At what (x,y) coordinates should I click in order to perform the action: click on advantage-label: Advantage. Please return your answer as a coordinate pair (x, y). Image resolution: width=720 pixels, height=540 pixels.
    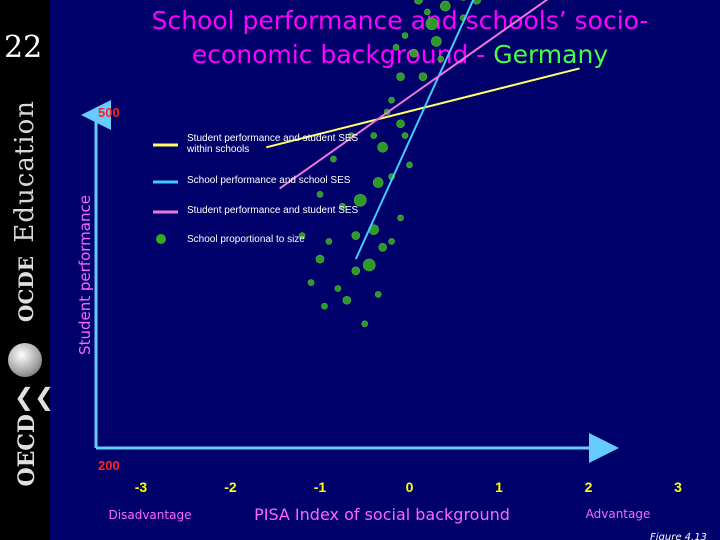
    Looking at the image, I should click on (618, 514).